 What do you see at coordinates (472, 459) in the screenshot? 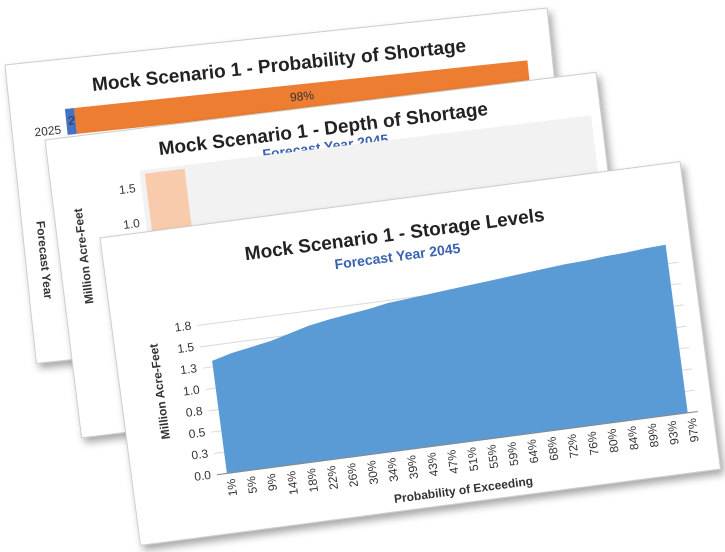
I see `x-tick-label: 51%` at bounding box center [472, 459].